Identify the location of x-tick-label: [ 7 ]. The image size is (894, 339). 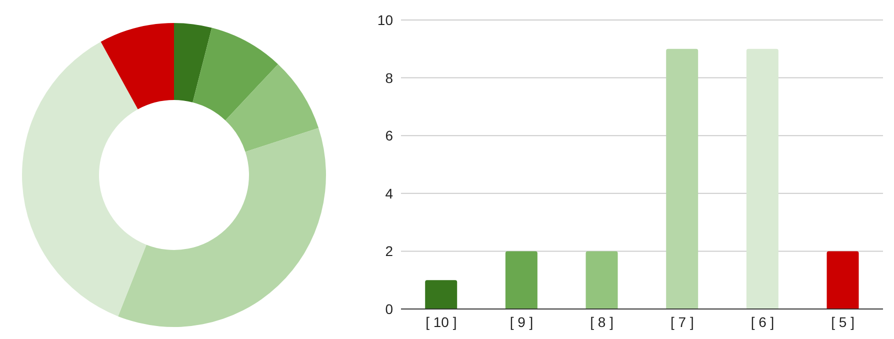
(682, 322).